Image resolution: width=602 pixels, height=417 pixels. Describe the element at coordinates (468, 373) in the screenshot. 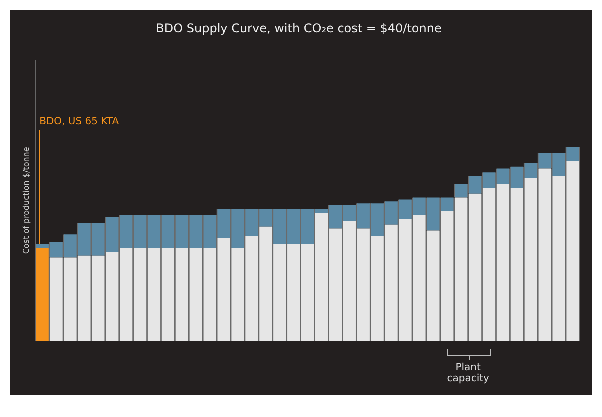

I see `text: Plant capacity` at that location.